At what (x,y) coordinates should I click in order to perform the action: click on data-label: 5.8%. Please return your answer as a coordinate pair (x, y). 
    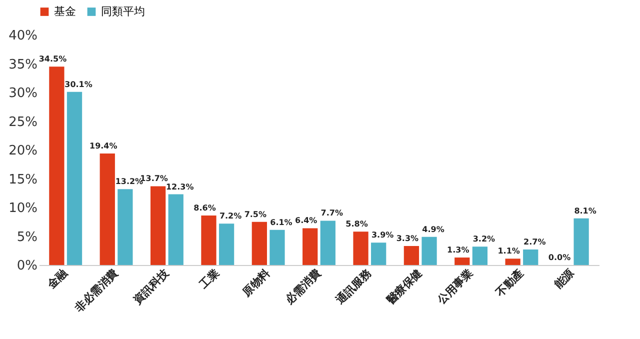
    Looking at the image, I should click on (357, 224).